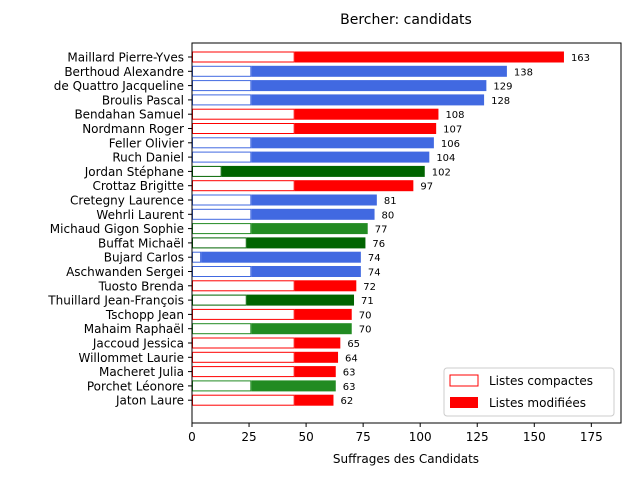  Describe the element at coordinates (138, 186) in the screenshot. I see `y-tick-label: Crottaz Brigitte` at that location.